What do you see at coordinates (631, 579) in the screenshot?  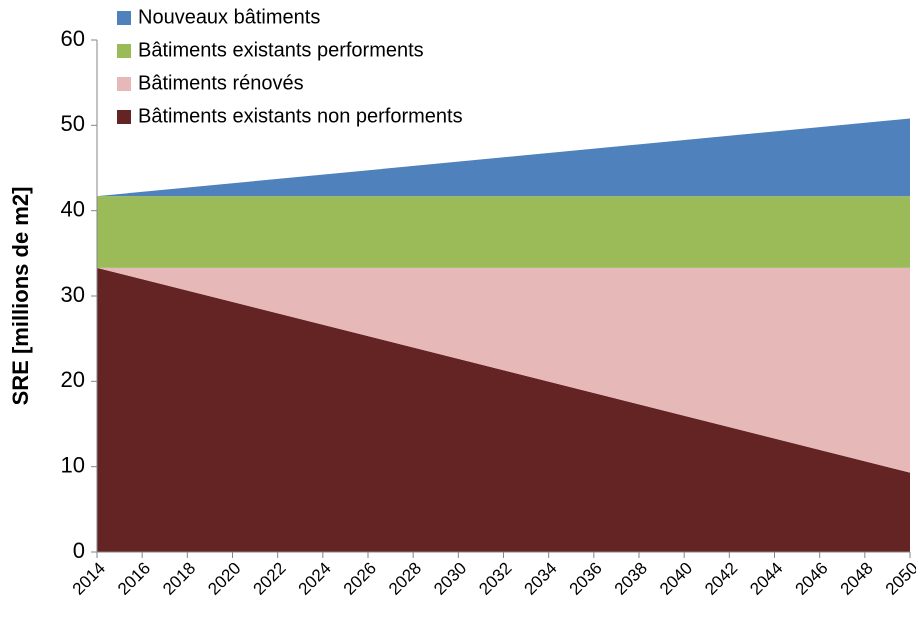 I see `x-tick-label: 2038` at bounding box center [631, 579].